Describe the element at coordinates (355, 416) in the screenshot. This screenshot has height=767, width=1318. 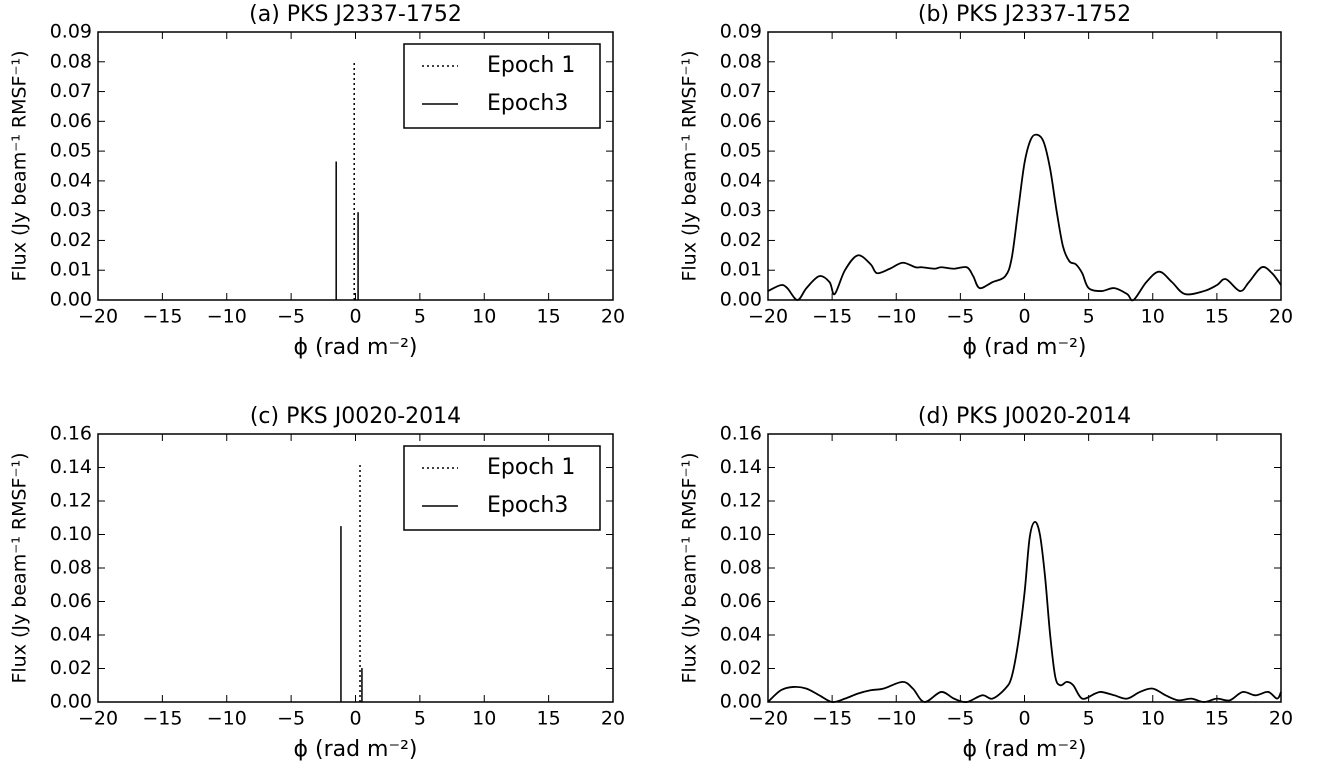
I see `panel-title: (c) PKS J0020-2014` at that location.